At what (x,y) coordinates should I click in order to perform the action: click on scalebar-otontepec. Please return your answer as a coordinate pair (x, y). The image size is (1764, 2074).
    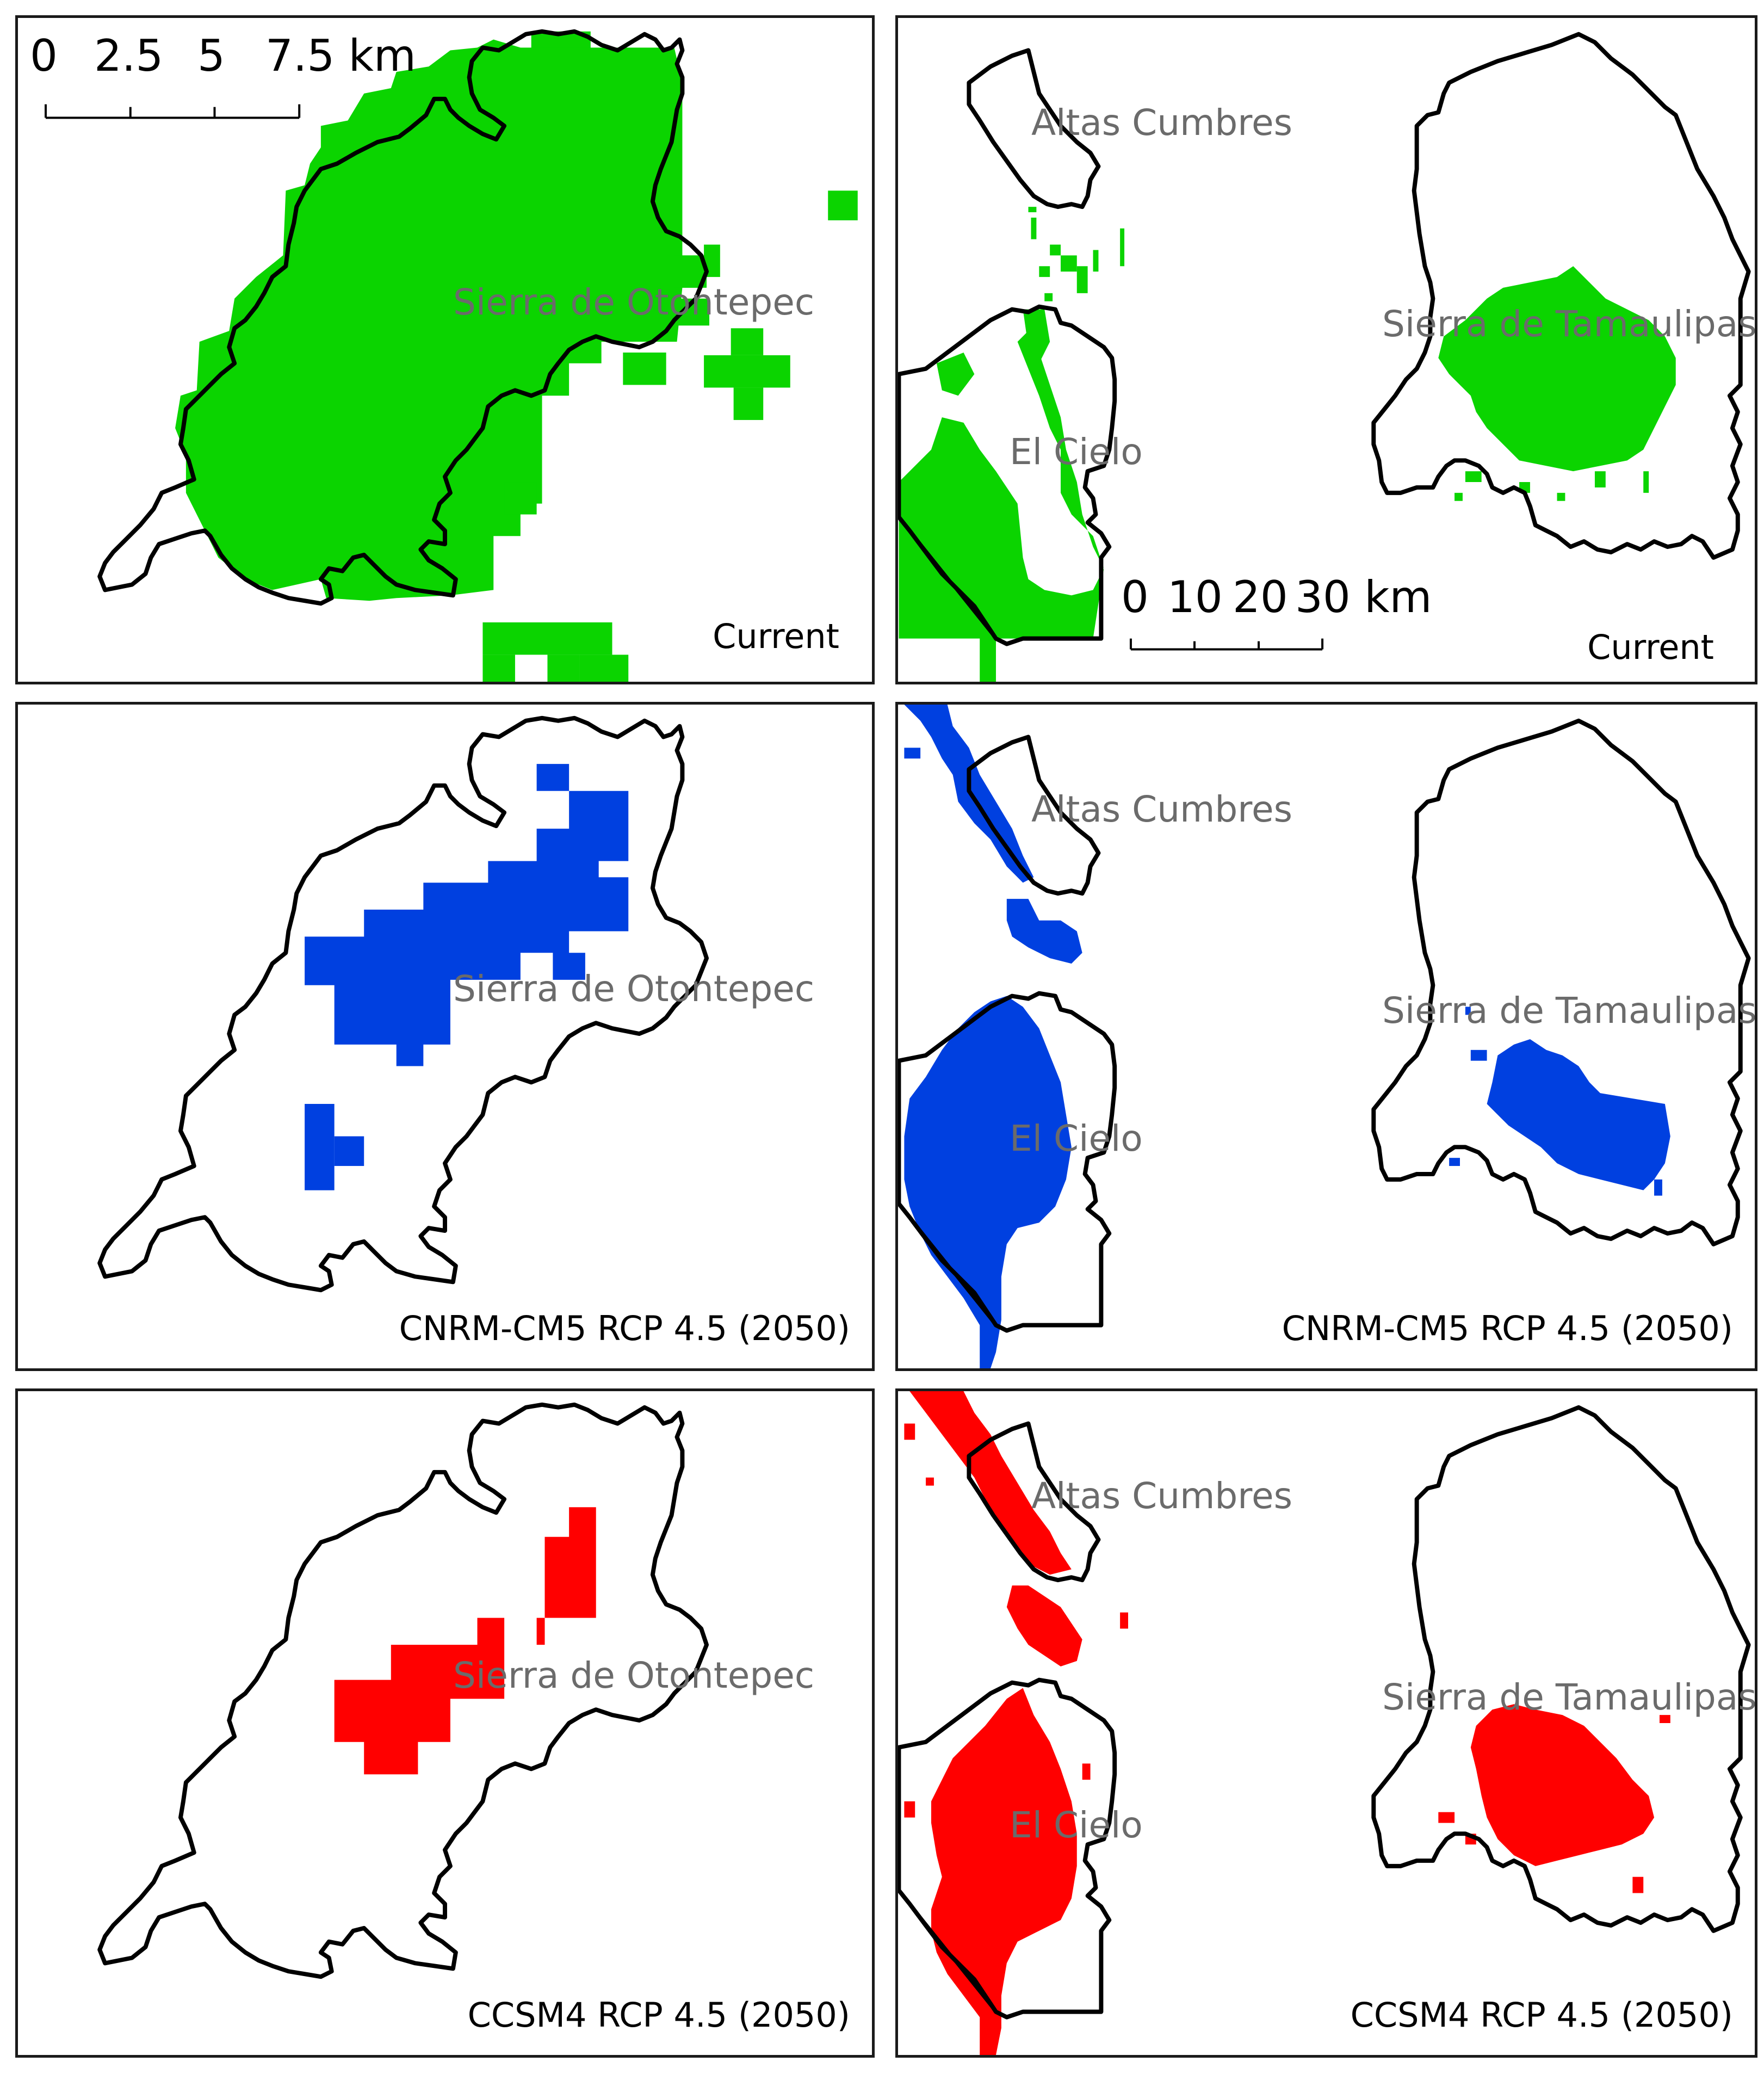
    Looking at the image, I should click on (173, 111).